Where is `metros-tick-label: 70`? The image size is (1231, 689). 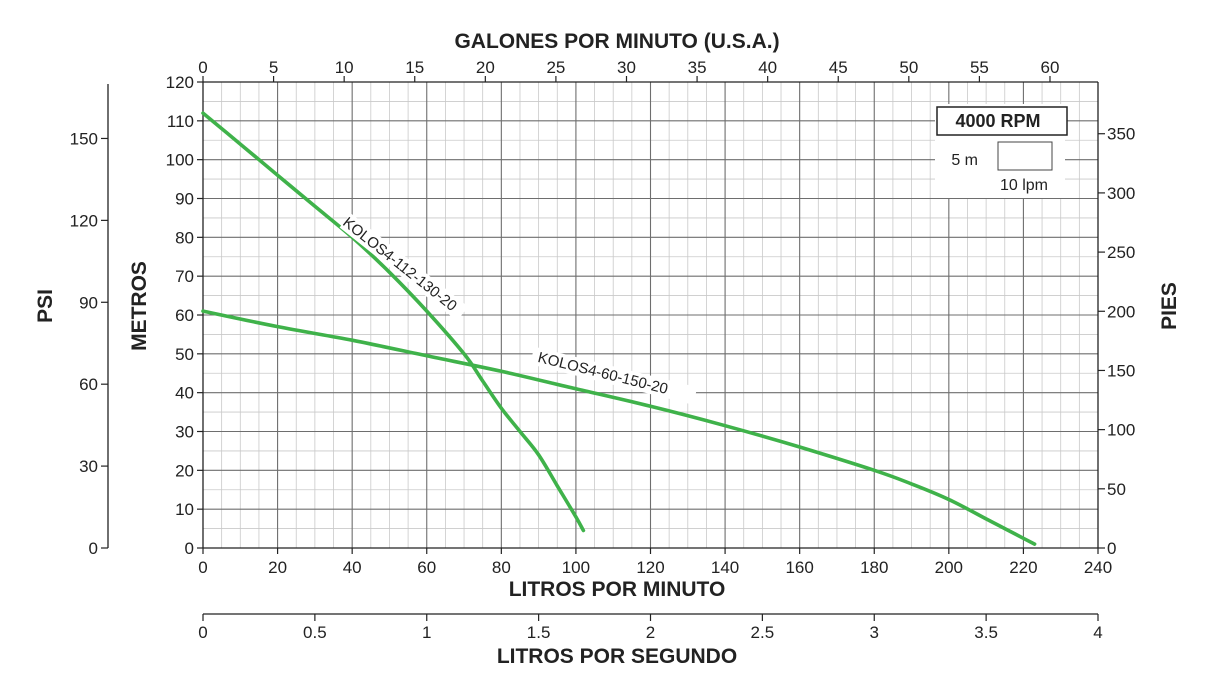
metros-tick-label: 70 is located at coordinates (184, 276).